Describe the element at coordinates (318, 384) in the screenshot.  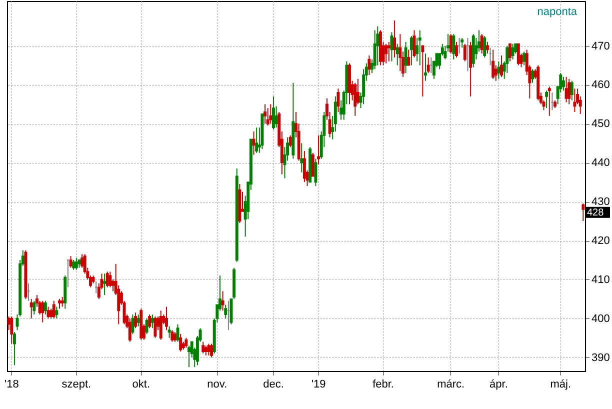
I see `x-tick-label: '19` at that location.